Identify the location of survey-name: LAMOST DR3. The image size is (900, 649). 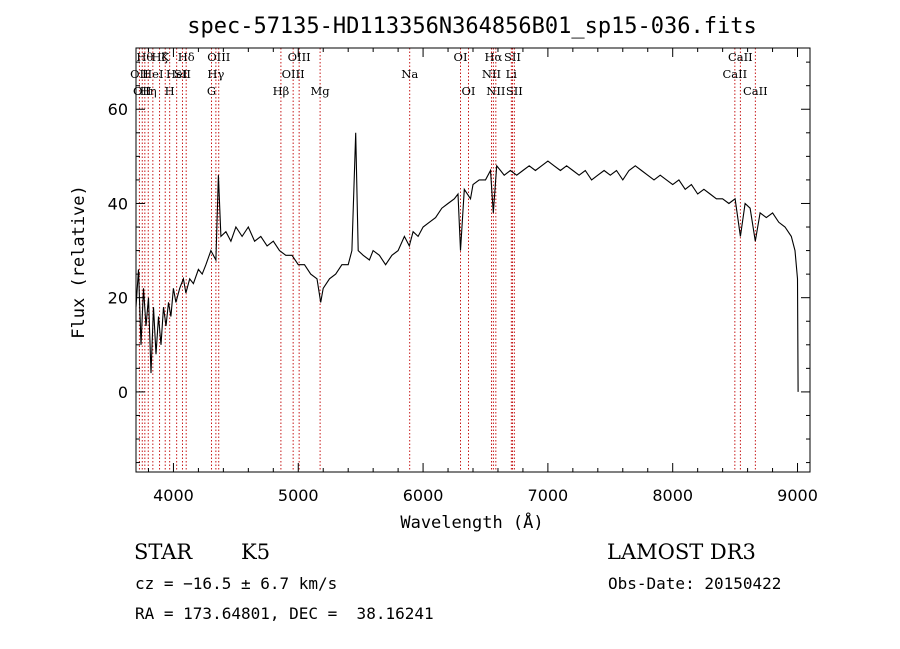
(681, 552).